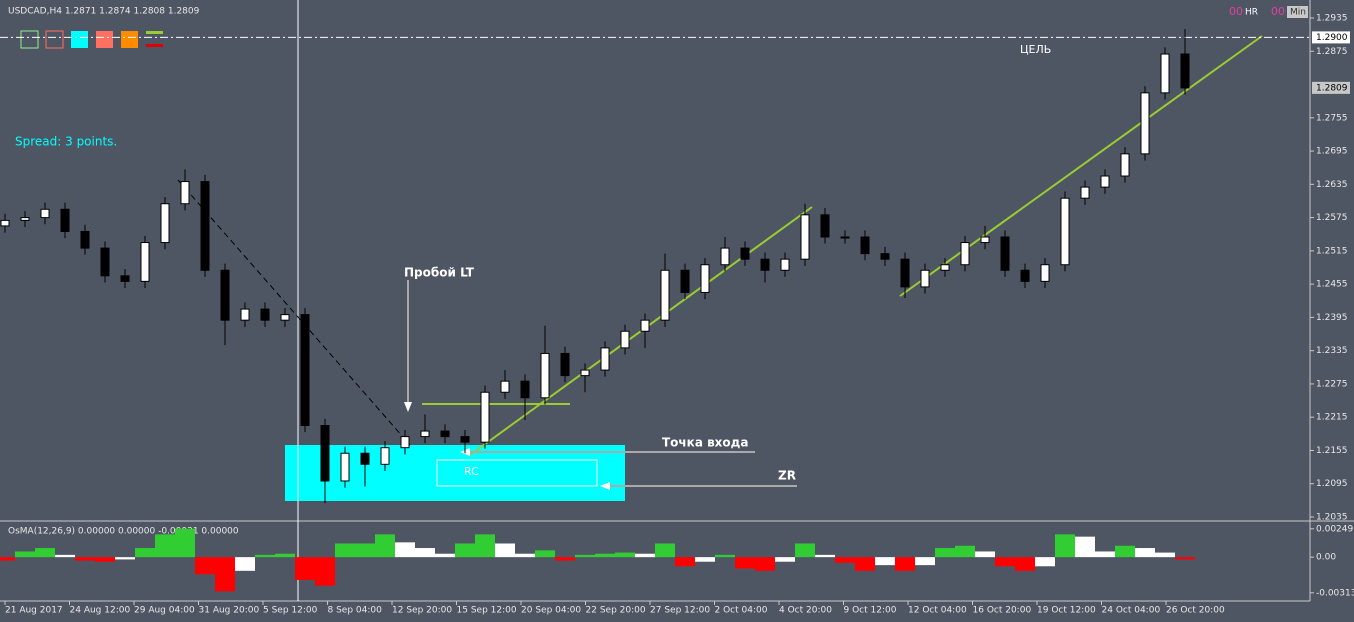 This screenshot has width=1354, height=622. I want to click on min-label: Min, so click(1298, 13).